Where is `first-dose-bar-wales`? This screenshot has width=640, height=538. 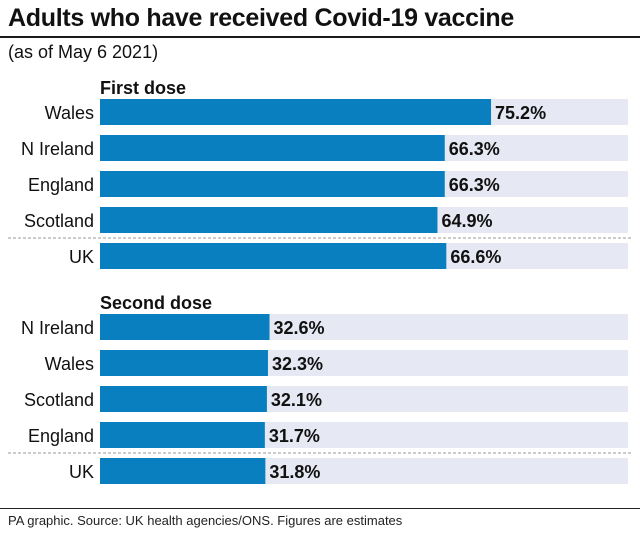
first-dose-bar-wales is located at coordinates (296, 112).